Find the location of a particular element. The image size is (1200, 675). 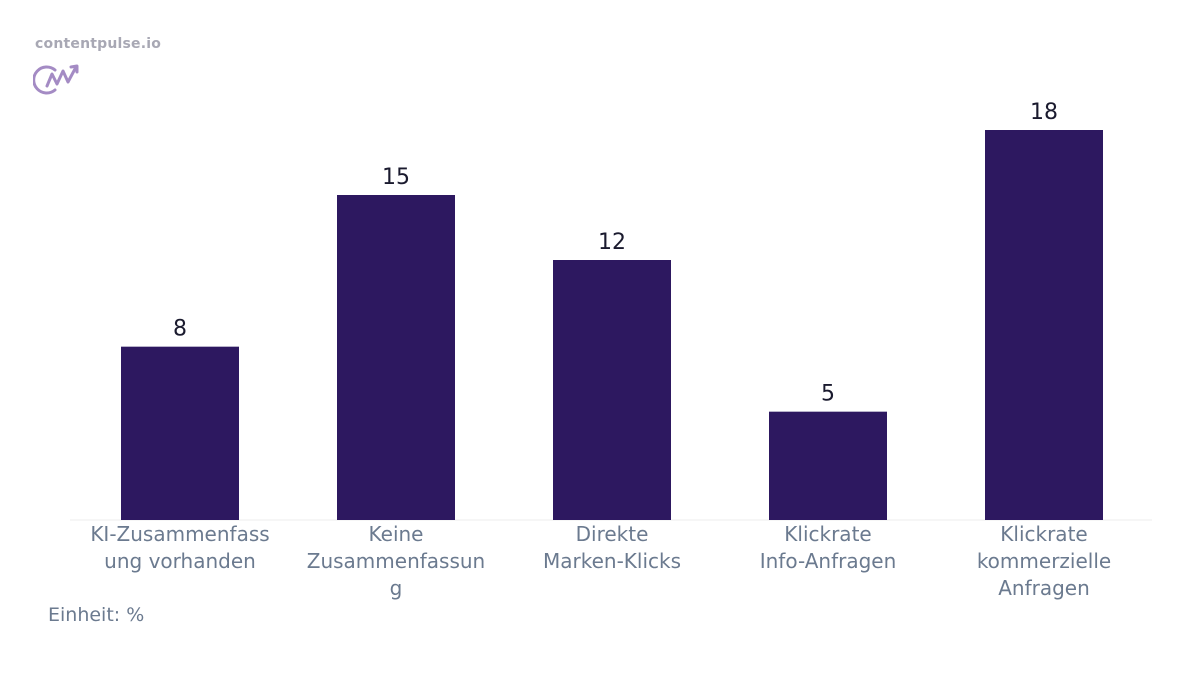

value-label-1: 8 is located at coordinates (180, 329).